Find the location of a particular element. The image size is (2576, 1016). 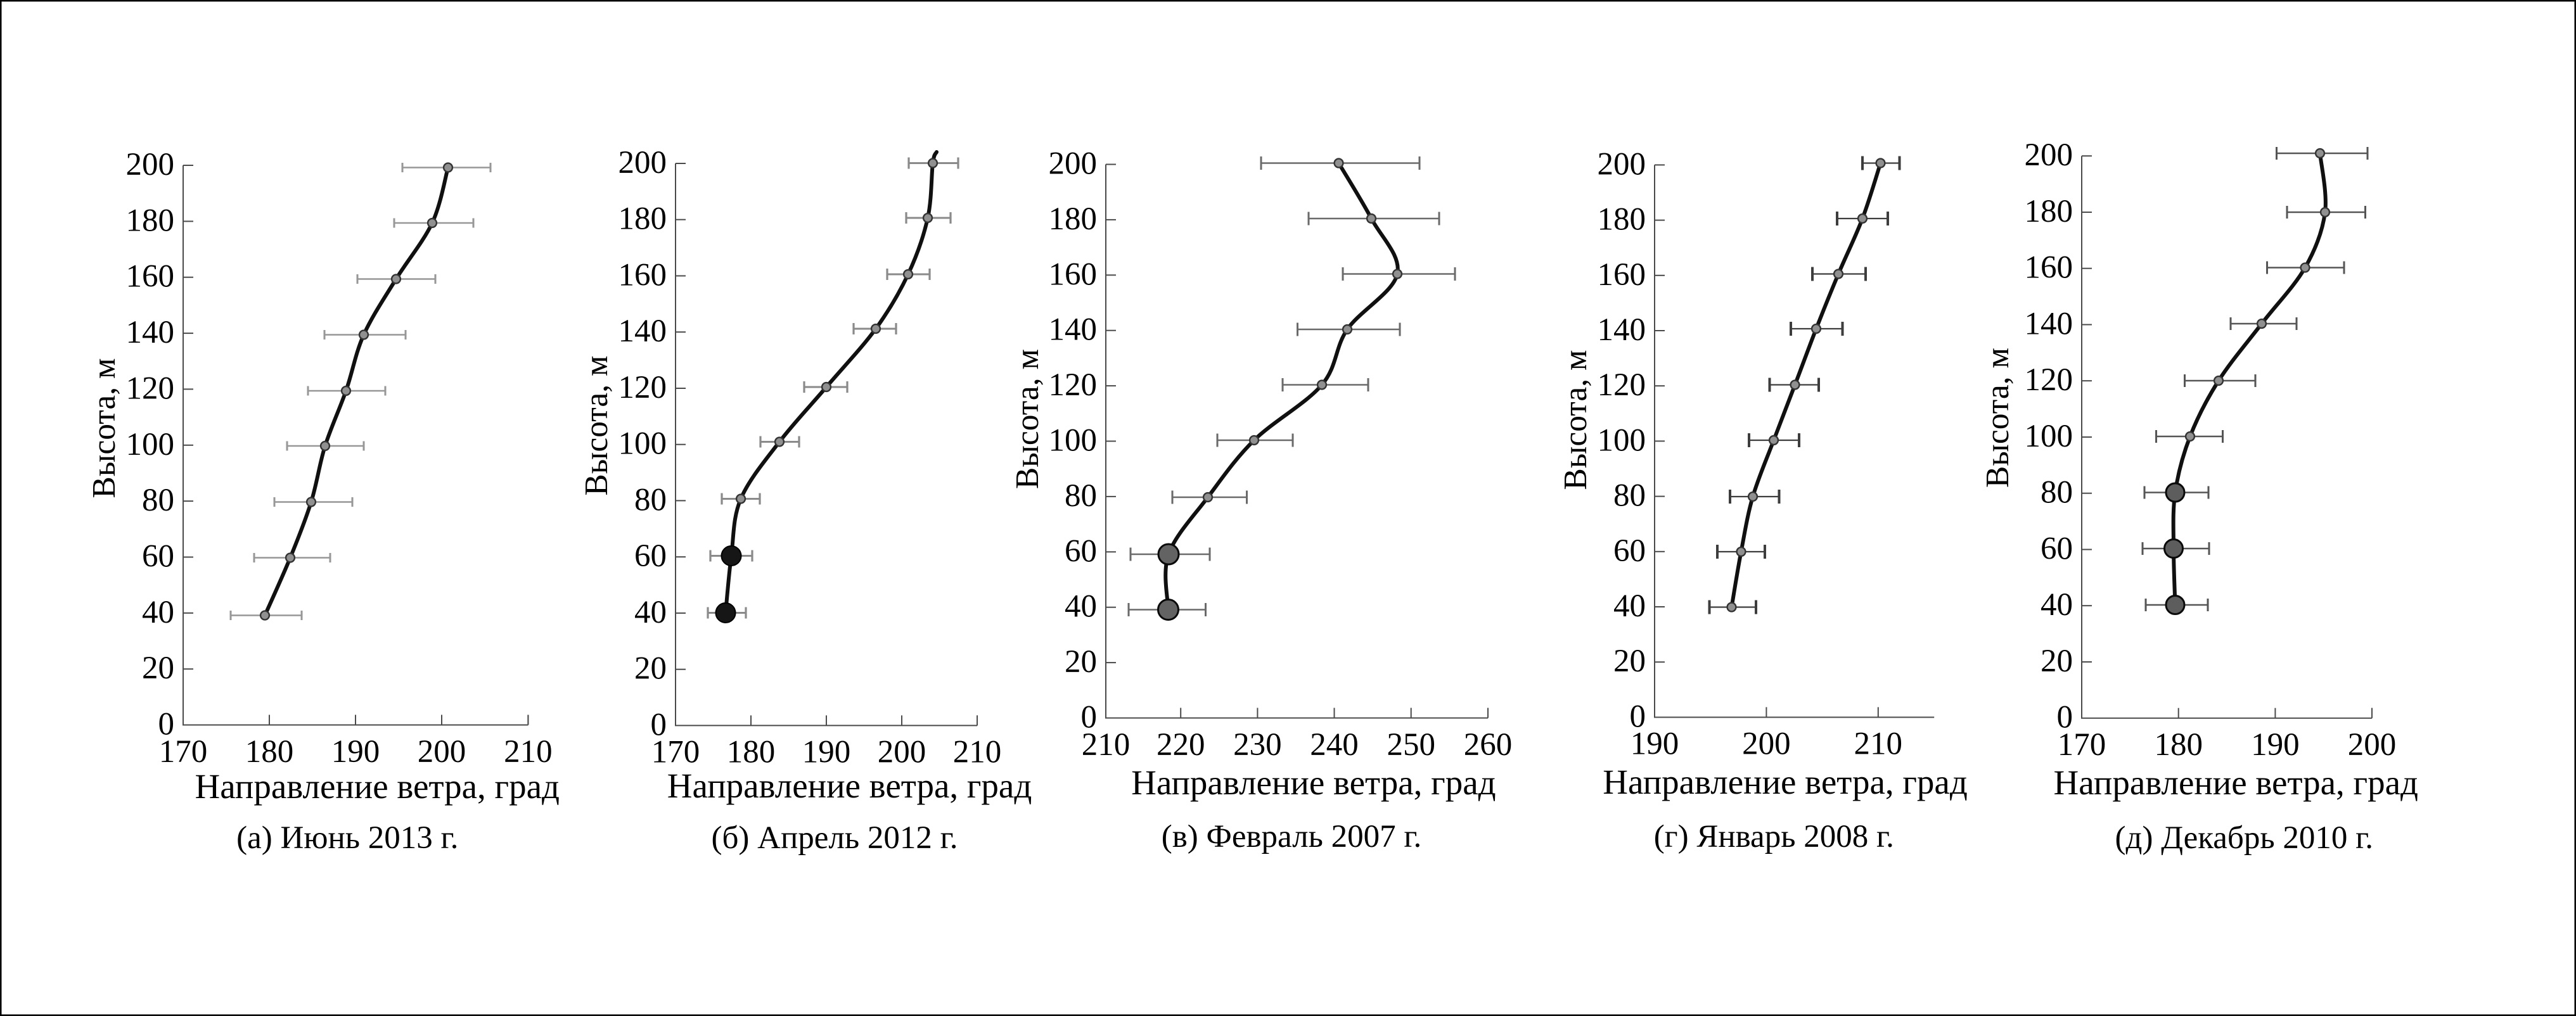

svg-text: (б) Апрель 2012 г. is located at coordinates (834, 838).